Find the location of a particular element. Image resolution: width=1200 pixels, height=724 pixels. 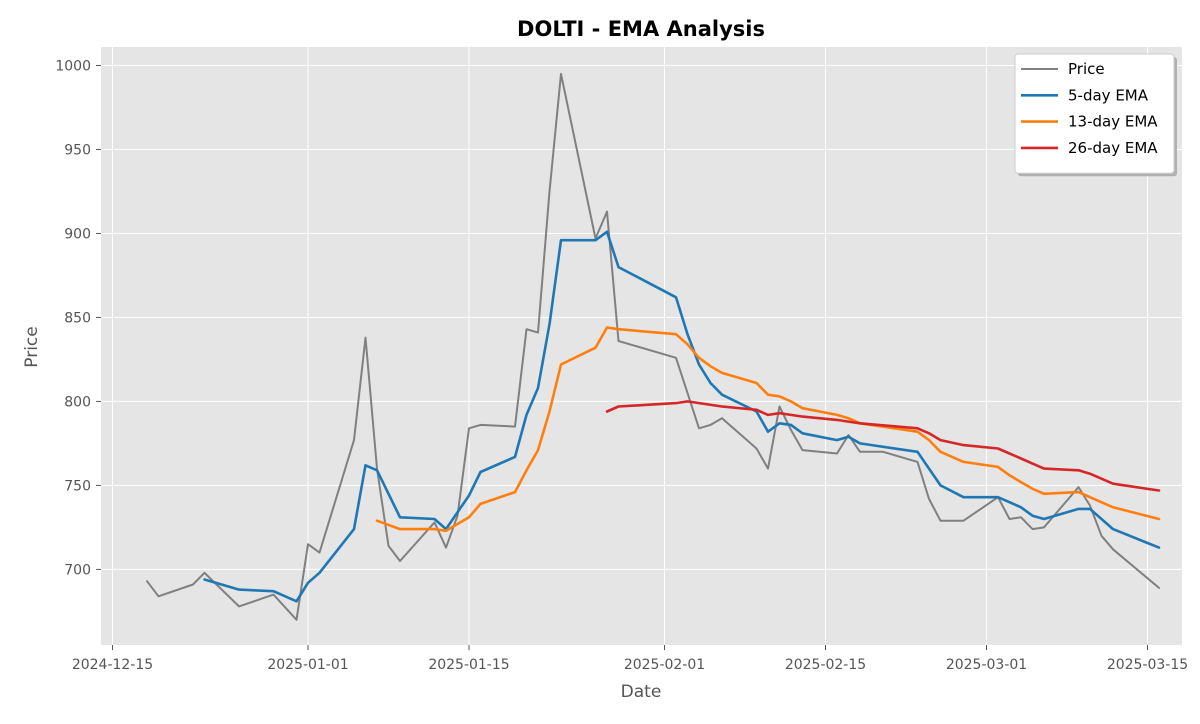

legend-label: 26-day EMA is located at coordinates (1113, 148).